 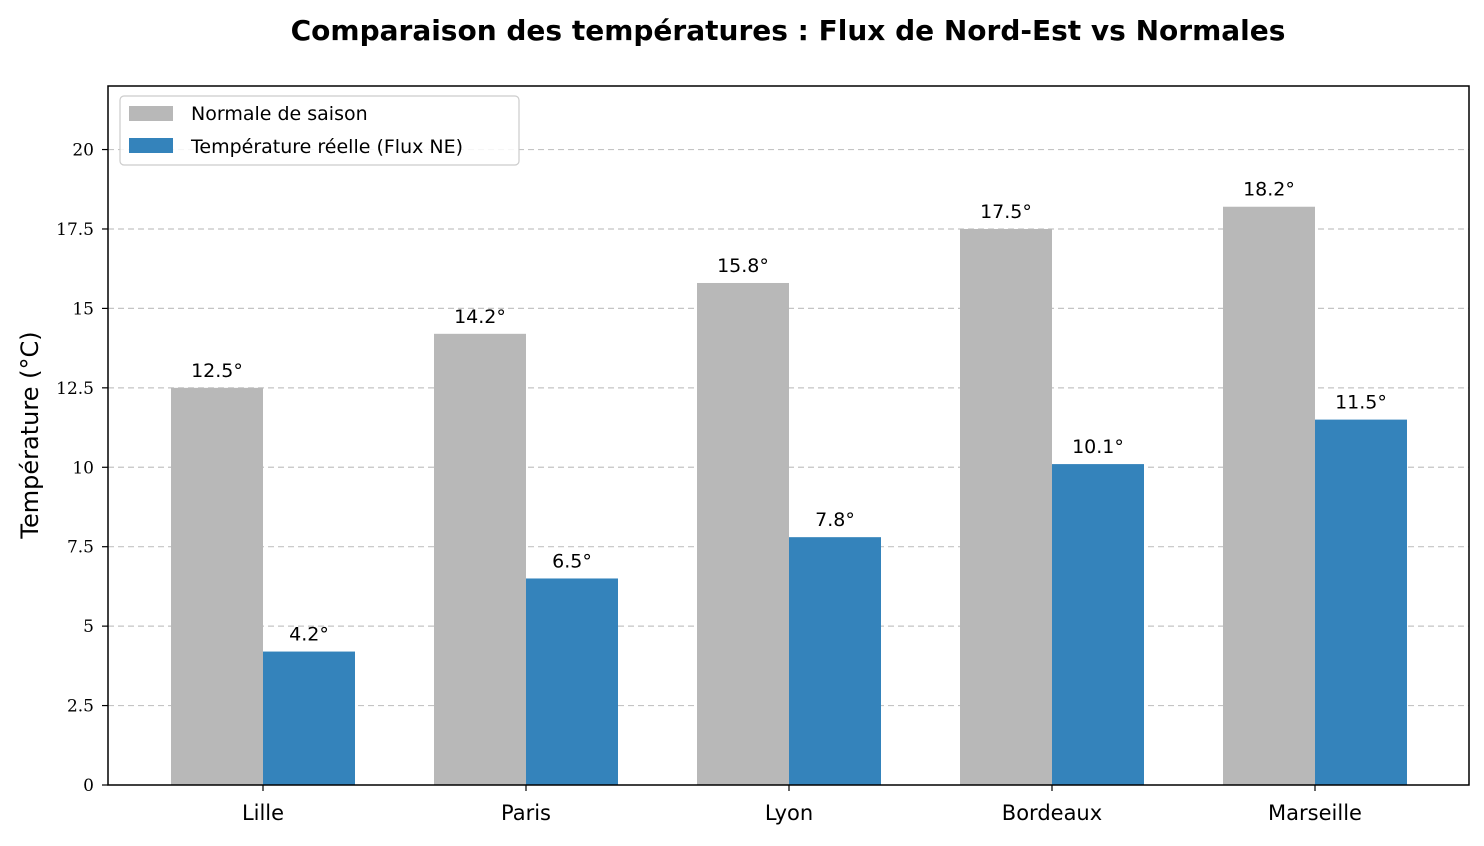 What do you see at coordinates (217, 586) in the screenshot?
I see `bar-normale-de-saison-lille` at bounding box center [217, 586].